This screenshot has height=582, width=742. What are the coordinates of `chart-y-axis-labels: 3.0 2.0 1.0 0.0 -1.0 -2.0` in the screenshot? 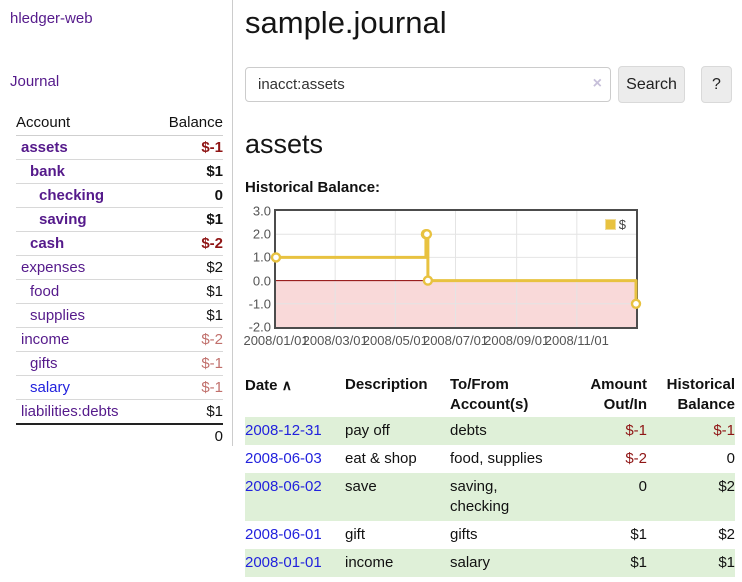 It's located at (258, 269).